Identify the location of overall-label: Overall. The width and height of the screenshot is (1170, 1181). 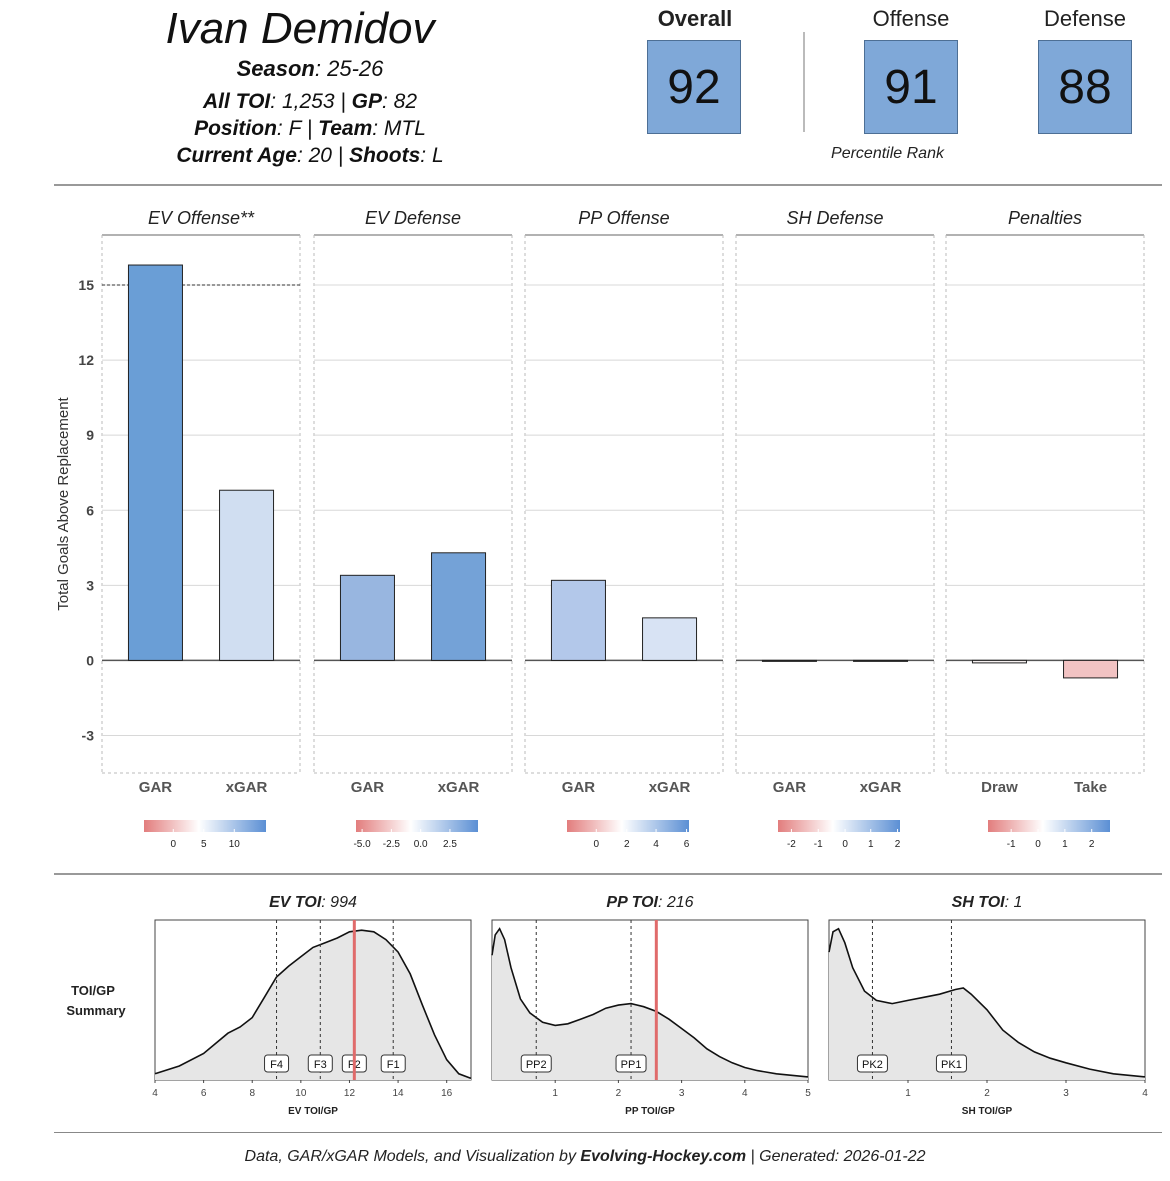
(695, 18).